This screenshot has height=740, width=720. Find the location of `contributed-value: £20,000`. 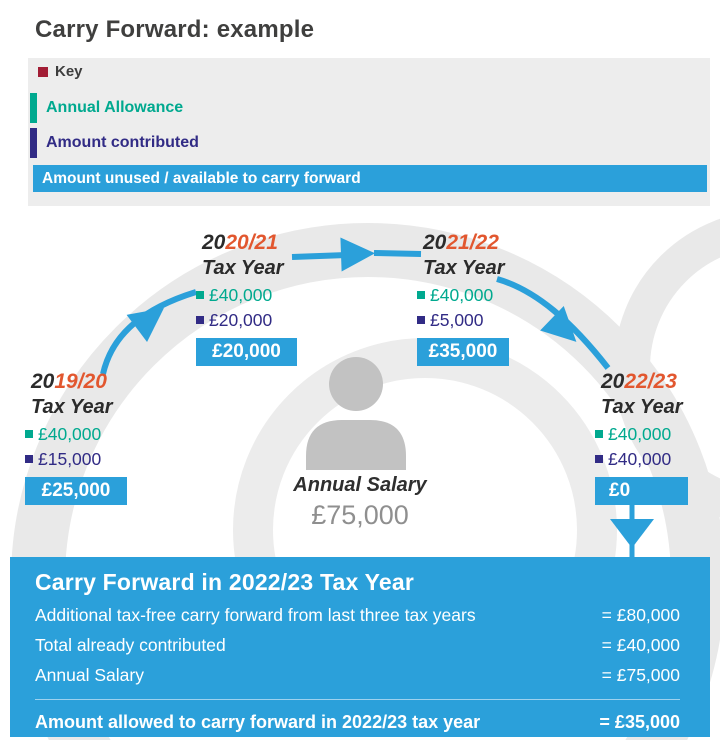

contributed-value: £20,000 is located at coordinates (241, 320).